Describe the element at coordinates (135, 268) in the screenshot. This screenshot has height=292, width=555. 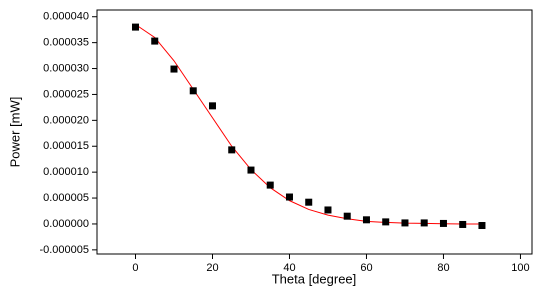
I see `x-tick-label: 0` at that location.